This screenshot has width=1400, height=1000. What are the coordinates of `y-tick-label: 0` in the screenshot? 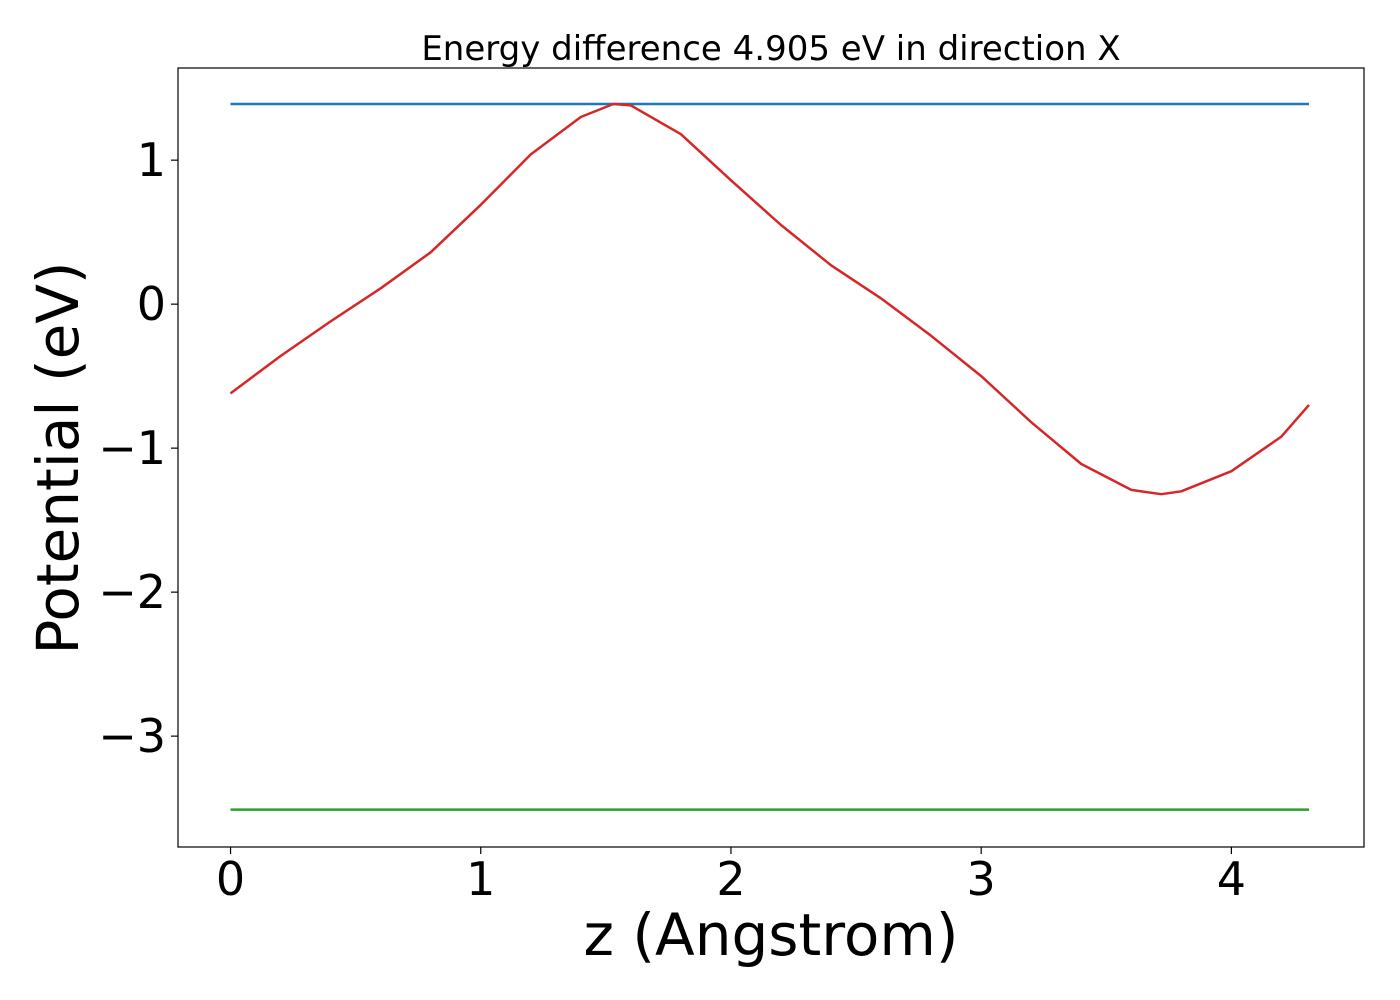 It's located at (151, 304).